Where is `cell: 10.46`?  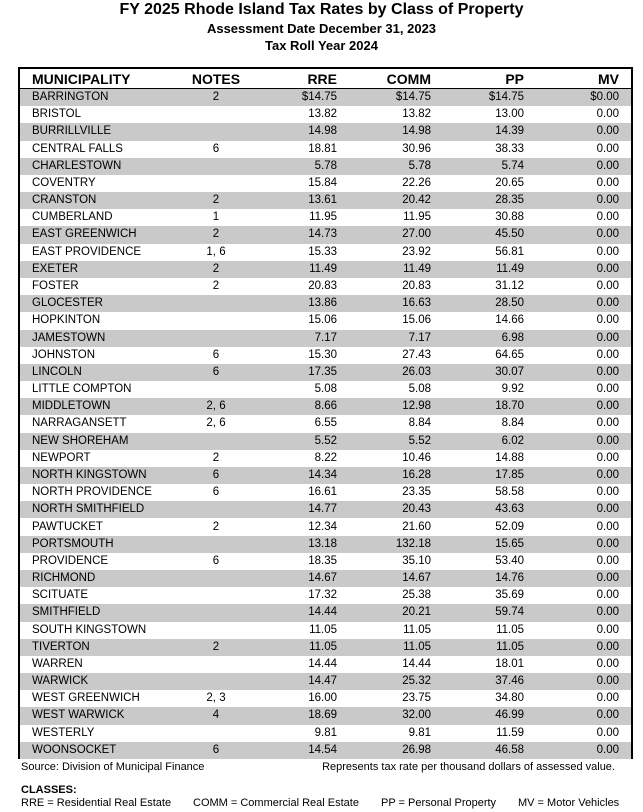
cell: 10.46 is located at coordinates (416, 457).